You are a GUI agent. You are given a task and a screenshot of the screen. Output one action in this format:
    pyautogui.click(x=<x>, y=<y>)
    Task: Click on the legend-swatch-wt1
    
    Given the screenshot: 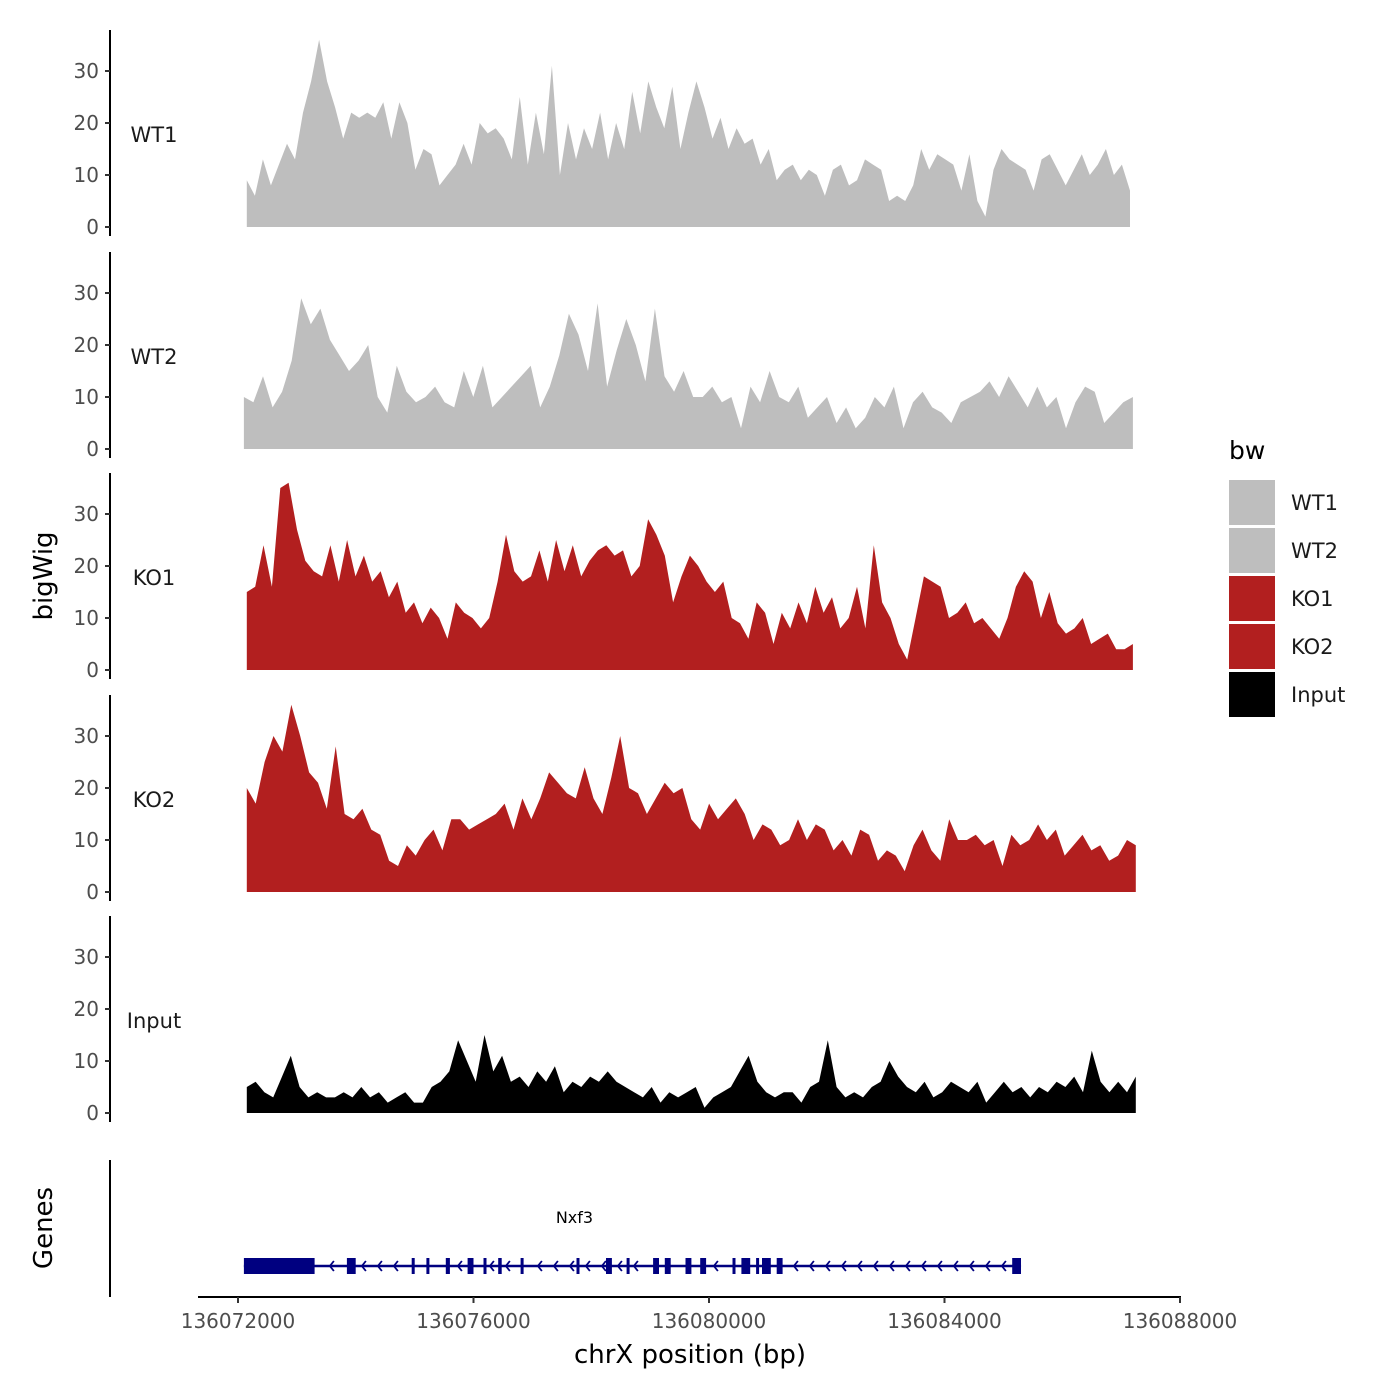 What is the action you would take?
    pyautogui.click(x=1252, y=502)
    